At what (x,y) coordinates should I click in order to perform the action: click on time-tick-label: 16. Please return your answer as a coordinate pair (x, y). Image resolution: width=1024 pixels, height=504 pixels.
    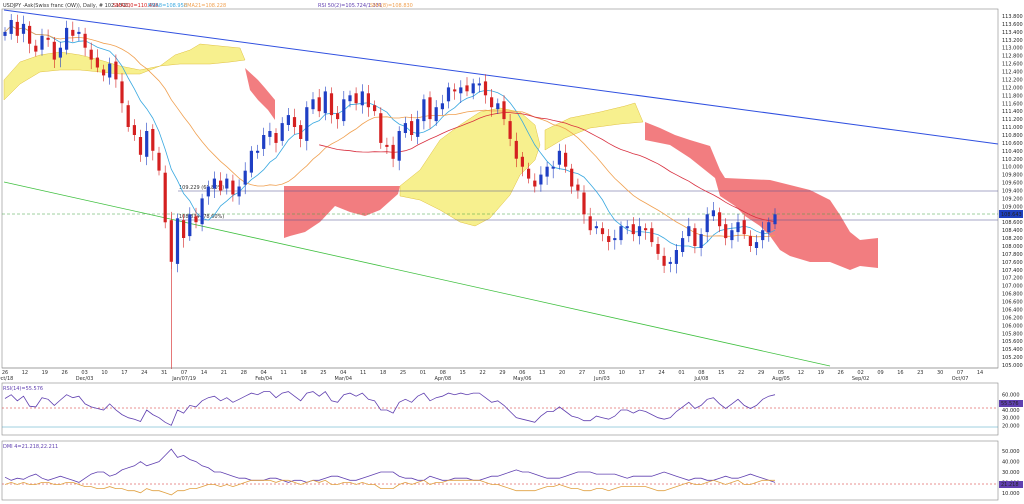
    Looking at the image, I should click on (900, 373).